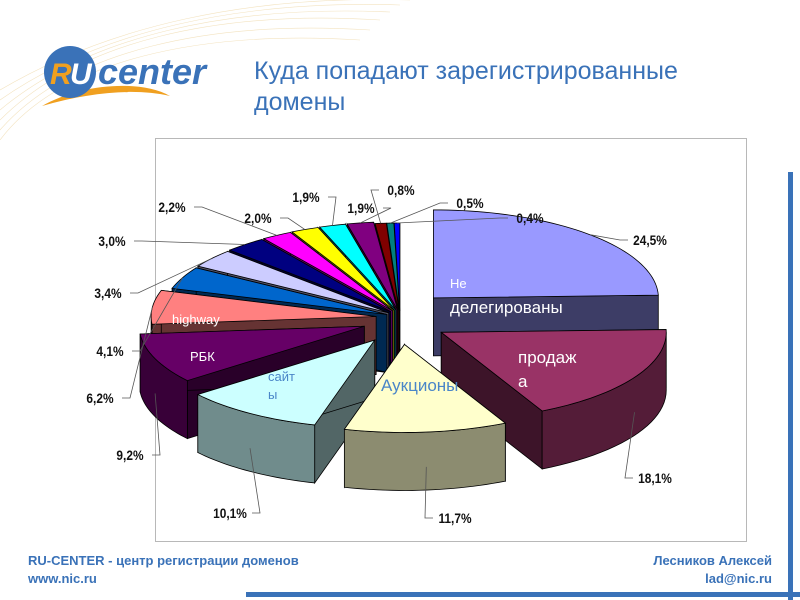 The width and height of the screenshot is (800, 600). Describe the element at coordinates (424, 456) in the screenshot. I see `pie-slice-wall` at that location.